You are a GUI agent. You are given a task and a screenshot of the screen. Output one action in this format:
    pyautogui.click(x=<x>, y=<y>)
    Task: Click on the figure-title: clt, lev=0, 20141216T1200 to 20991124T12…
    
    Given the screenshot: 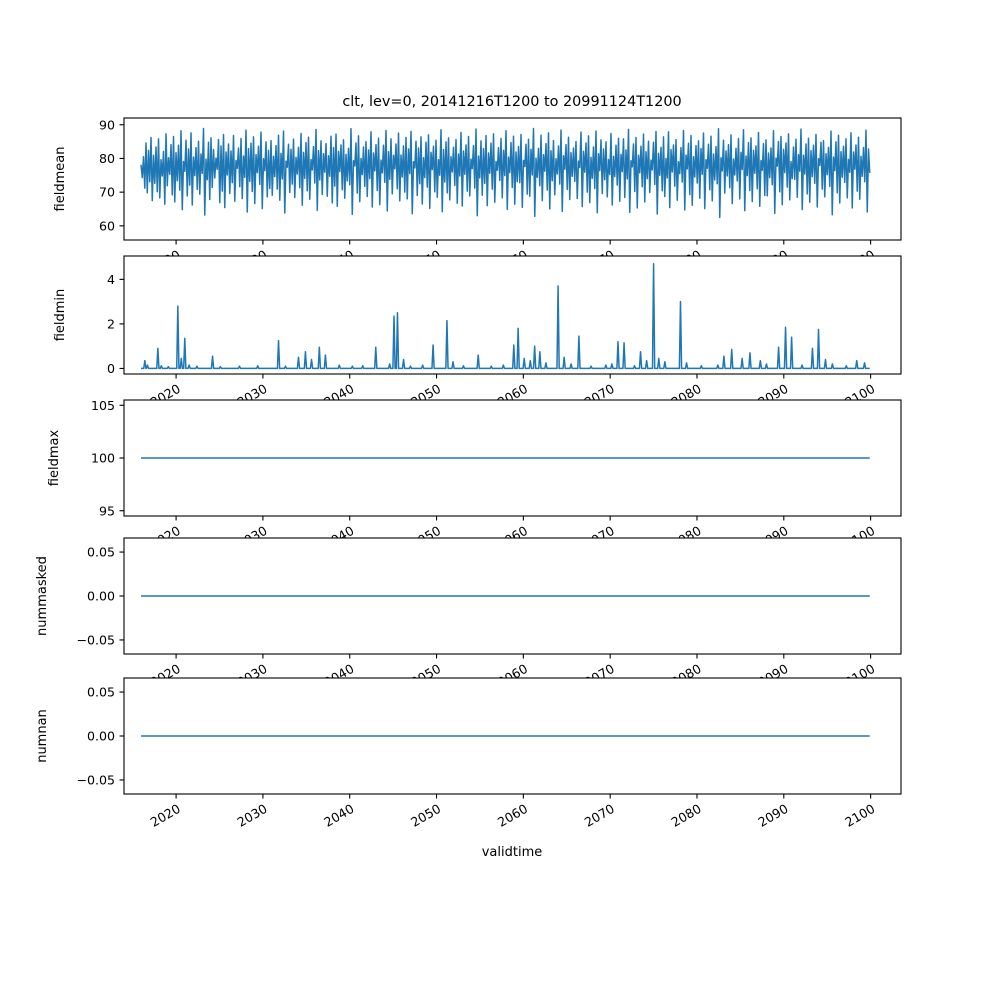 What is the action you would take?
    pyautogui.click(x=511, y=102)
    